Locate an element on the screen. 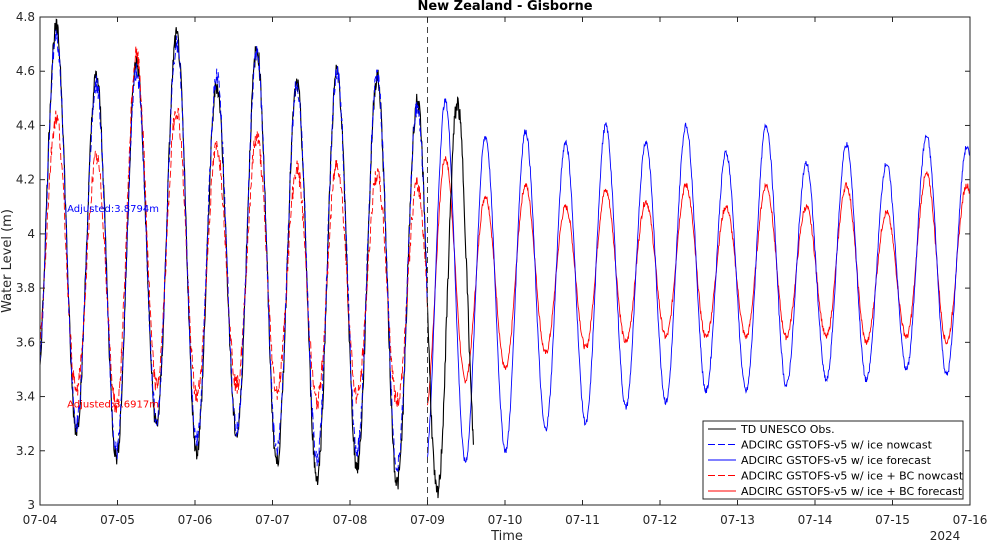 The height and width of the screenshot is (541, 989). y-tick-label: 4.2 is located at coordinates (25, 180).